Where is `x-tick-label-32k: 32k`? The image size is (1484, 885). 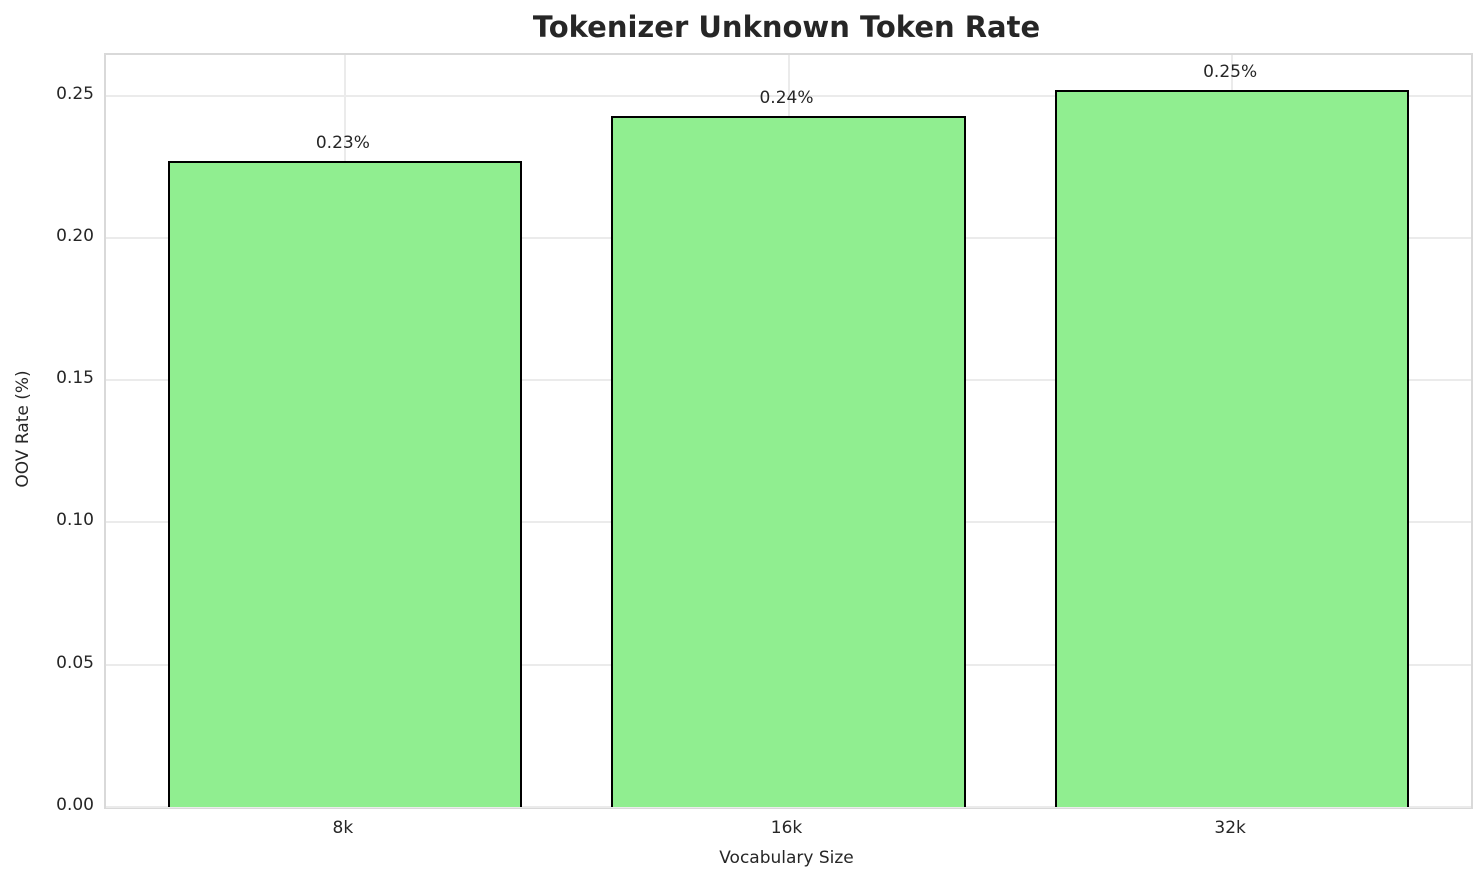
x-tick-label-32k: 32k is located at coordinates (1230, 828).